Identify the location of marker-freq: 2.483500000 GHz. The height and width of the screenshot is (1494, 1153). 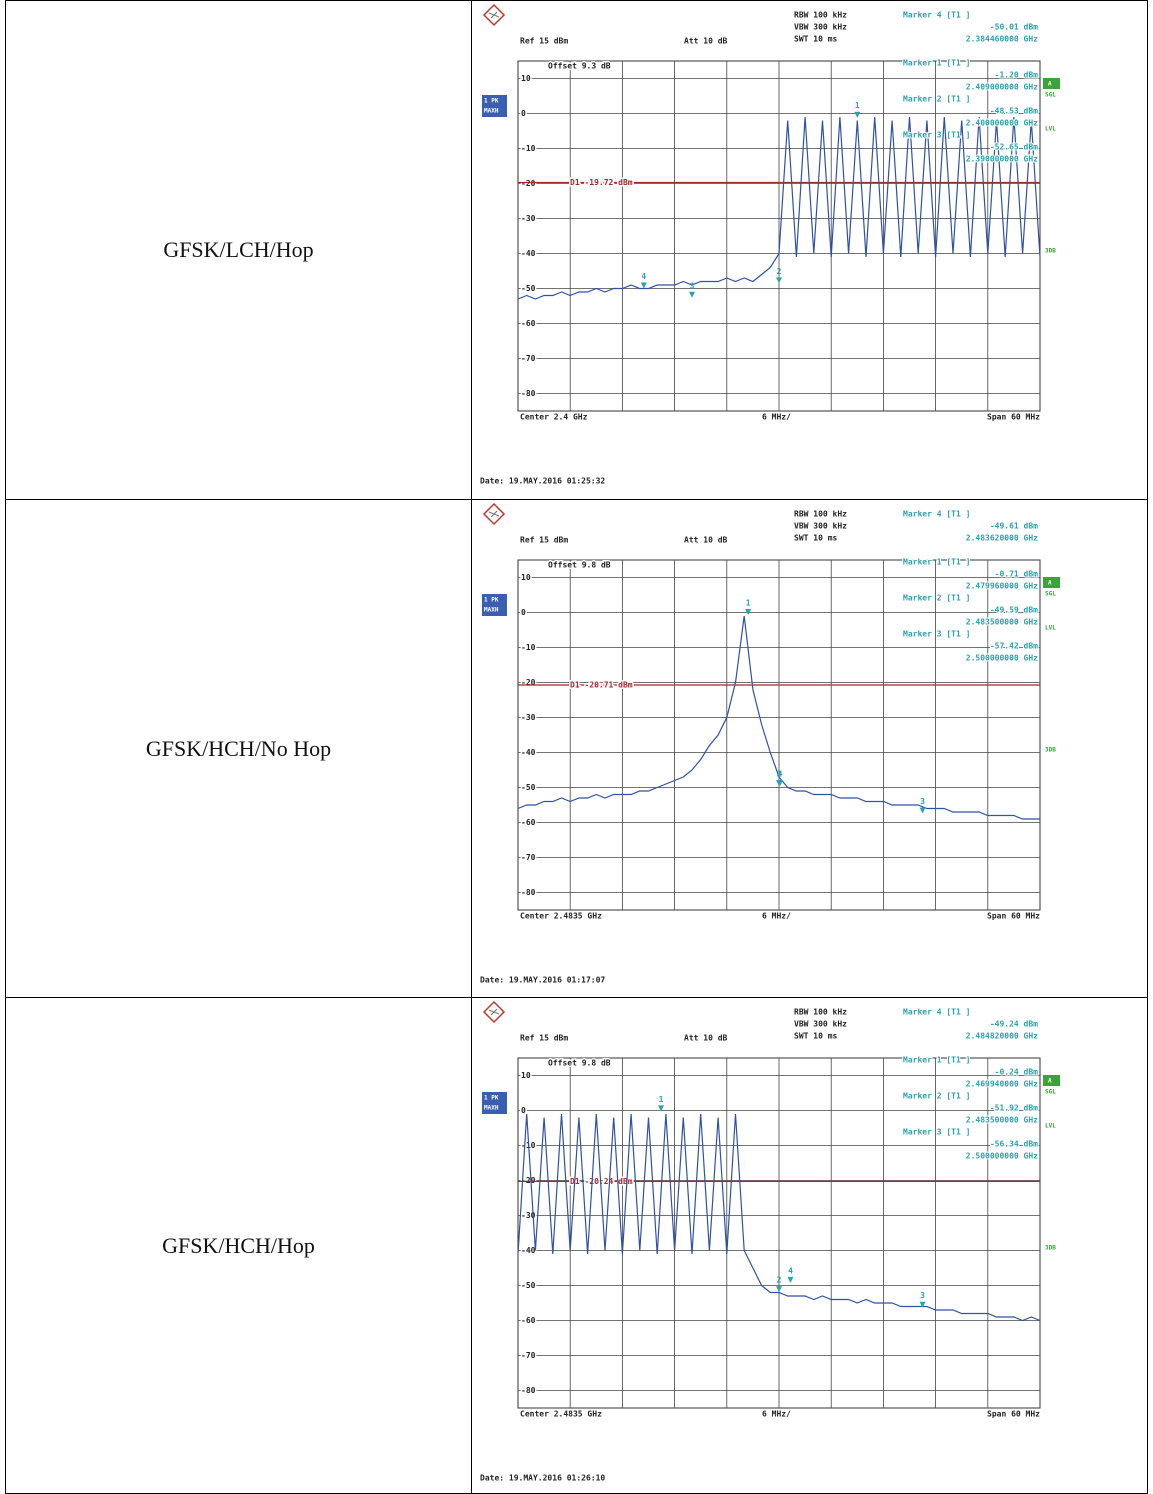
(1002, 622).